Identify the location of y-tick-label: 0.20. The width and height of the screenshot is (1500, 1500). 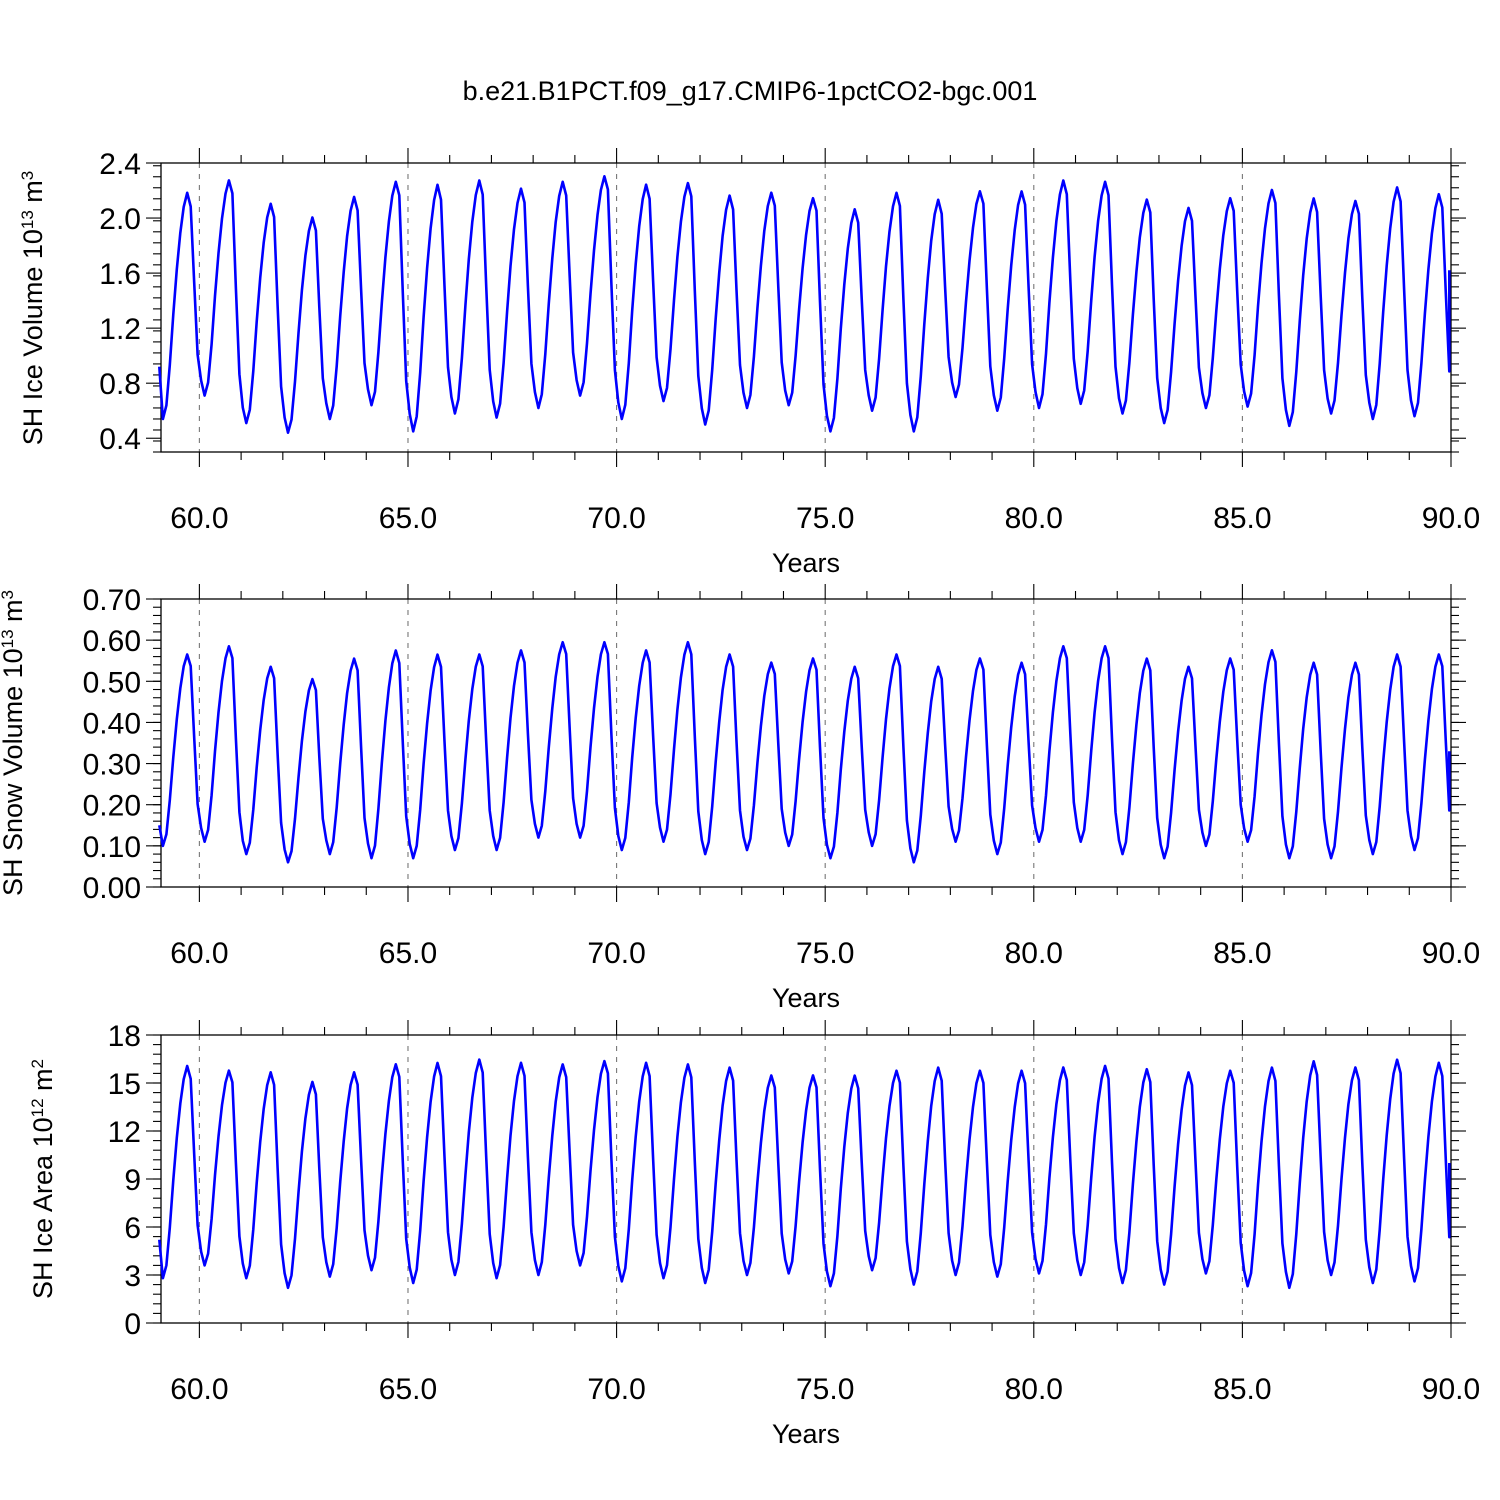
(112, 806).